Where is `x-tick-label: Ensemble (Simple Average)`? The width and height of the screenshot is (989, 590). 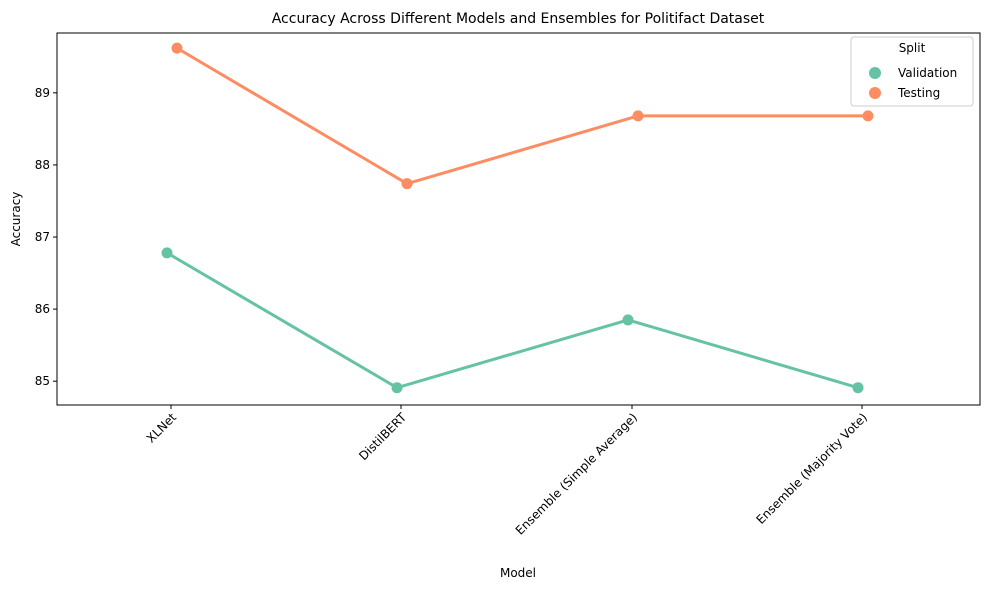
x-tick-label: Ensemble (Simple Average) is located at coordinates (576, 473).